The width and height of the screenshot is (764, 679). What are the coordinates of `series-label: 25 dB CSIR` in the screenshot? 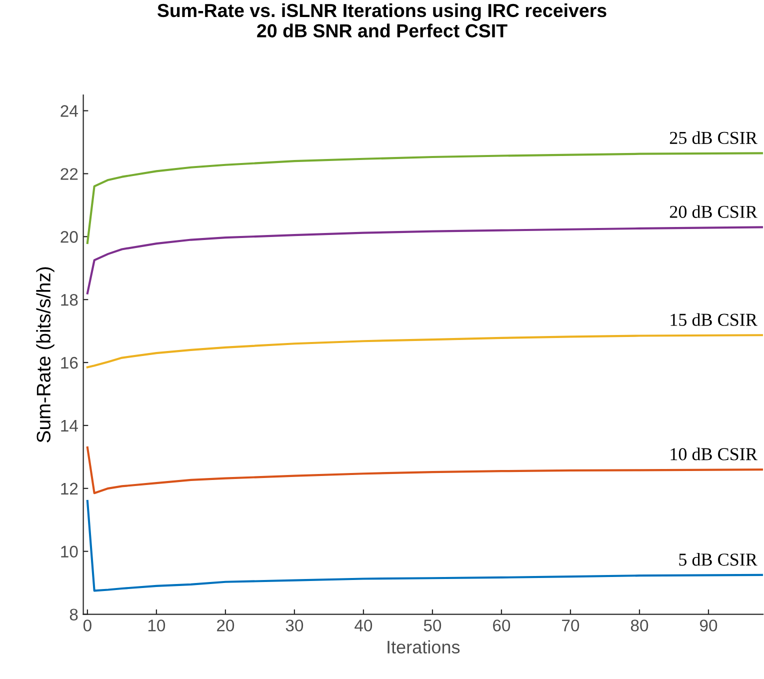 It's located at (714, 137).